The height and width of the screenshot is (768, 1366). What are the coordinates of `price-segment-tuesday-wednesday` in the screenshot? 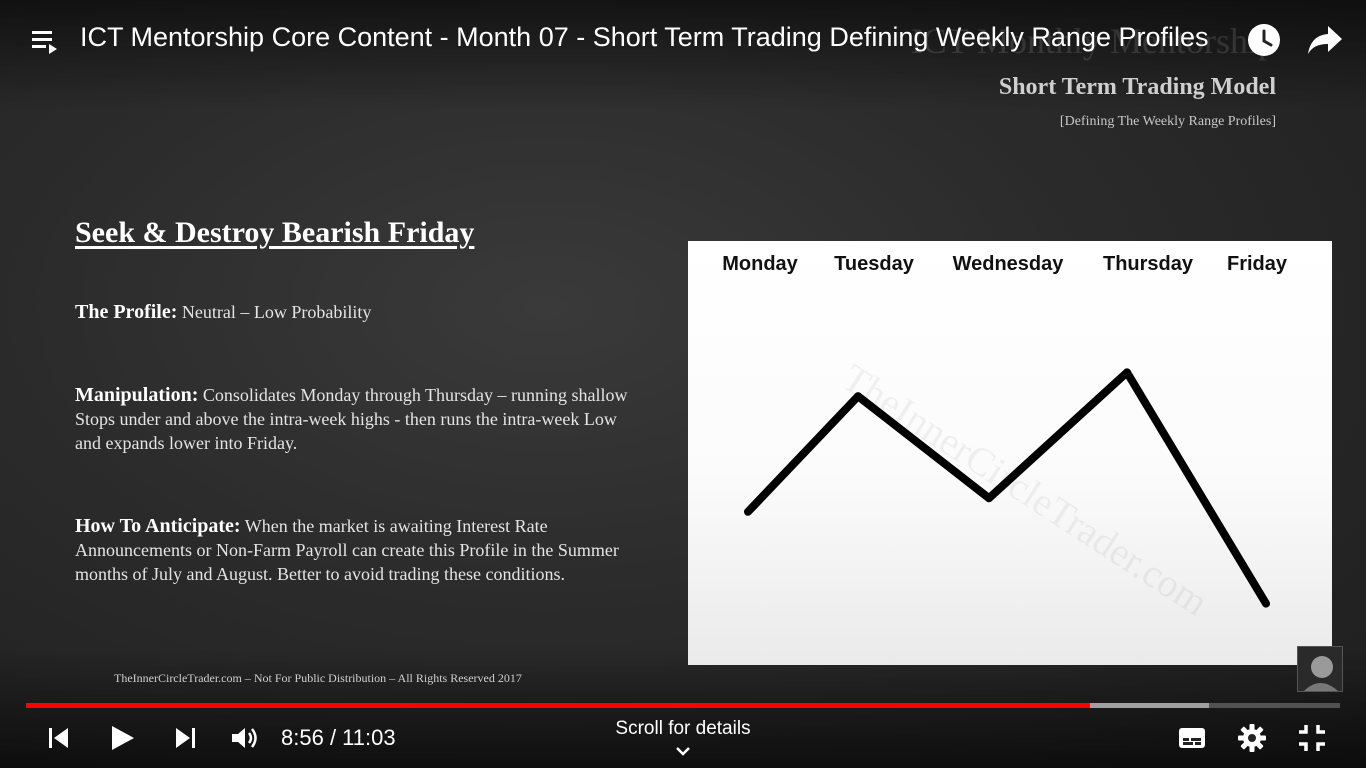 It's located at (923, 447).